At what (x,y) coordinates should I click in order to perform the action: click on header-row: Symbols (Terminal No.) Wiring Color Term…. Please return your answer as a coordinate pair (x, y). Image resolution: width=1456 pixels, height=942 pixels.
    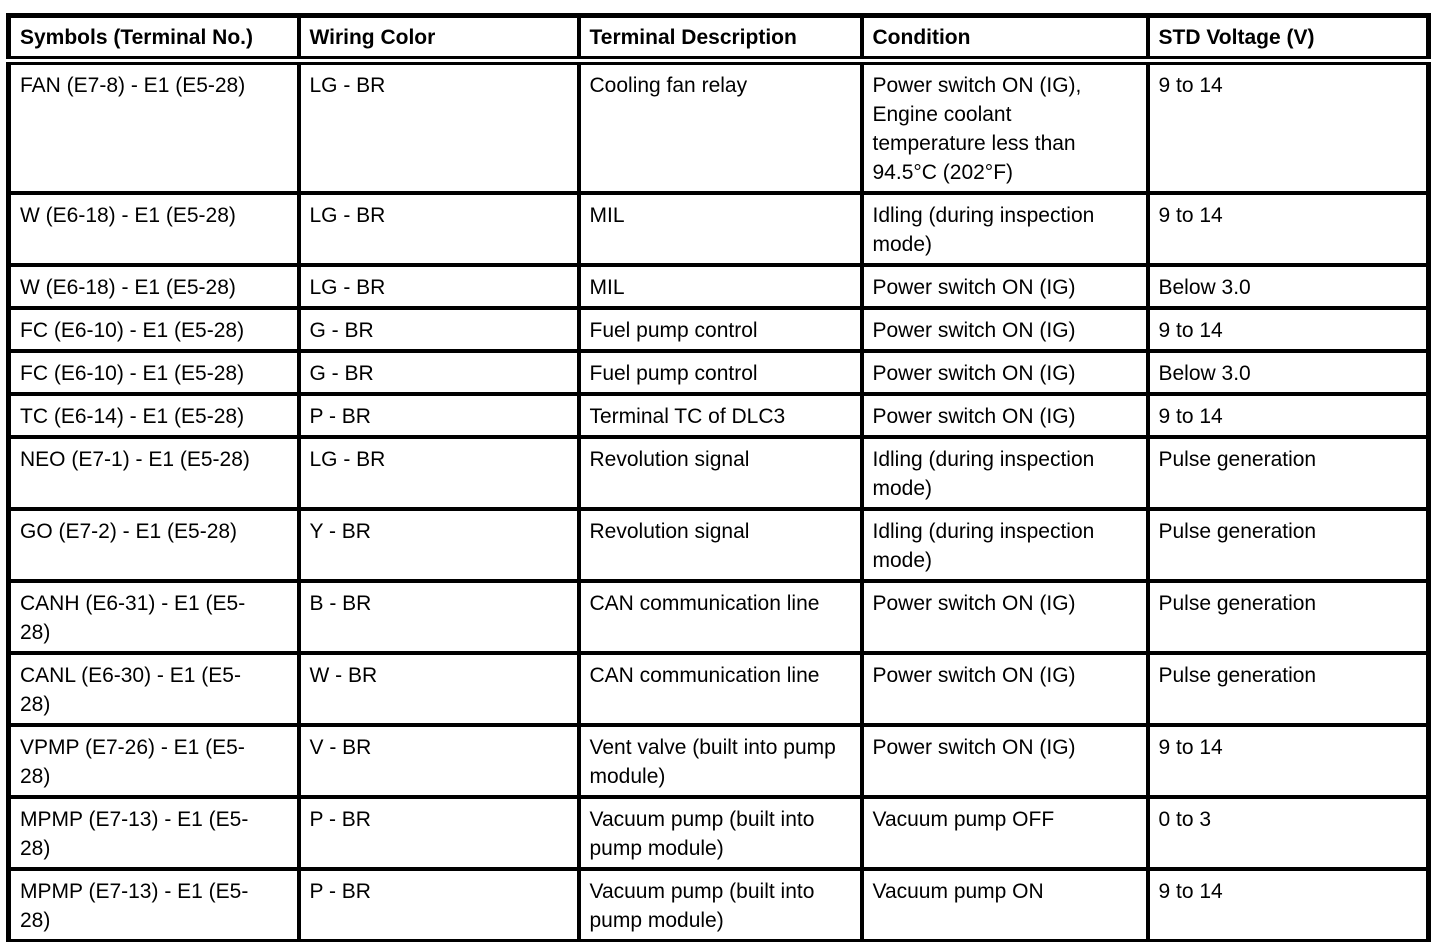
    Looking at the image, I should click on (718, 39).